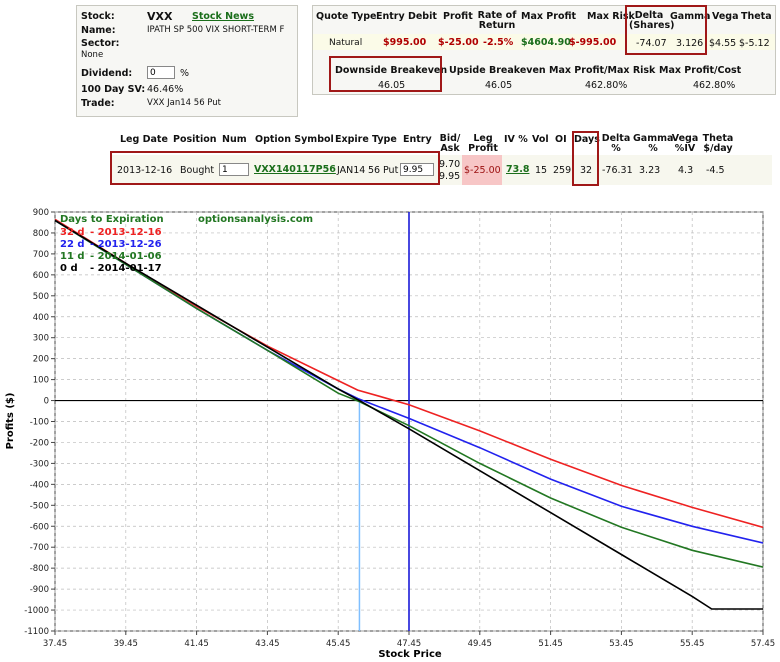 The image size is (780, 662). Describe the element at coordinates (391, 170) in the screenshot. I see `type-value: Put` at that location.